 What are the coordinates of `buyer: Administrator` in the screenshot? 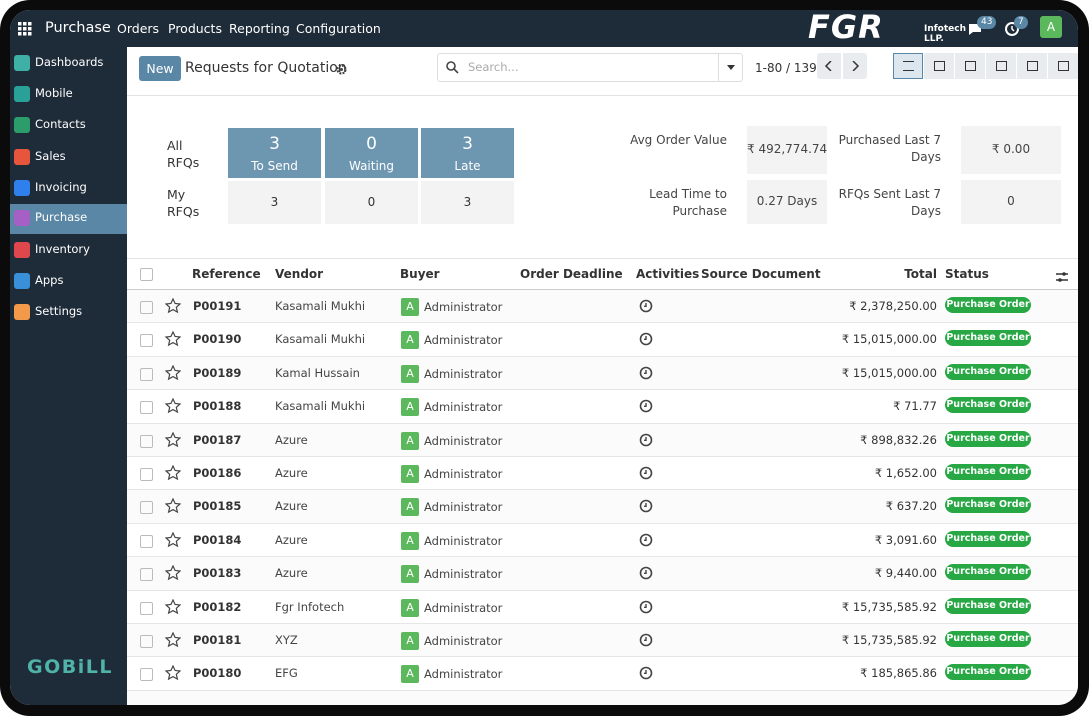 It's located at (463, 474).